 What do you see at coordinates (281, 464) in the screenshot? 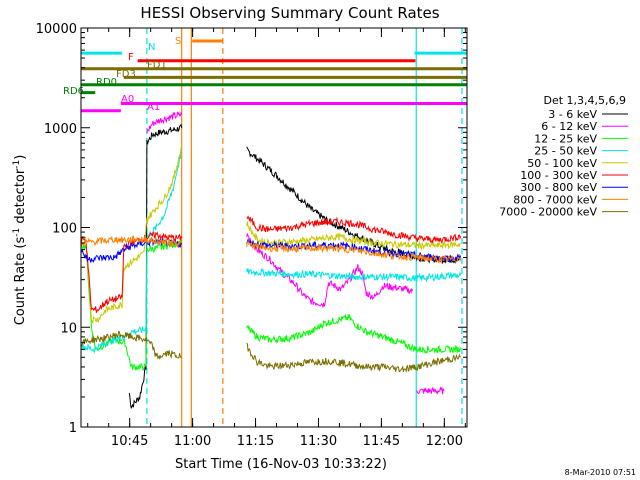
I see `x-axis-label: Start Time (16-Nov-03 10:33:22)` at bounding box center [281, 464].